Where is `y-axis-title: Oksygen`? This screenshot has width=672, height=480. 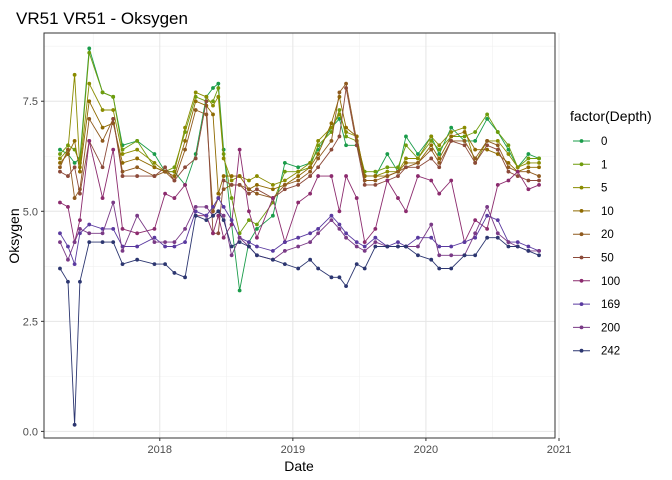
y-axis-title: Oksygen is located at coordinates (14, 235).